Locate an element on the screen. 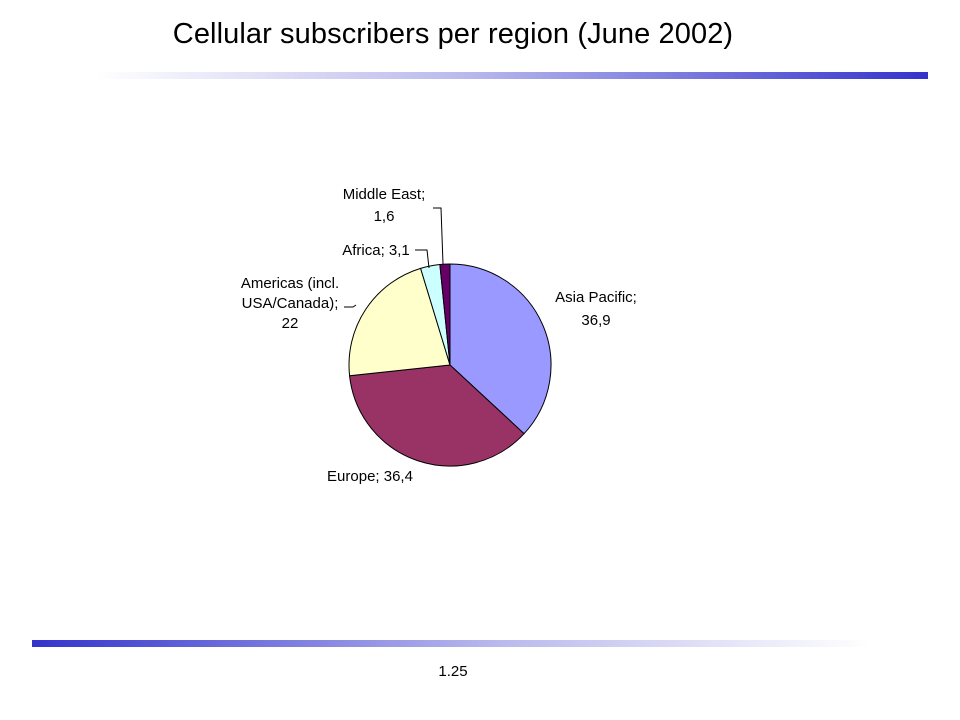 The width and height of the screenshot is (960, 720). pie-slice-middle-east is located at coordinates (445, 314).